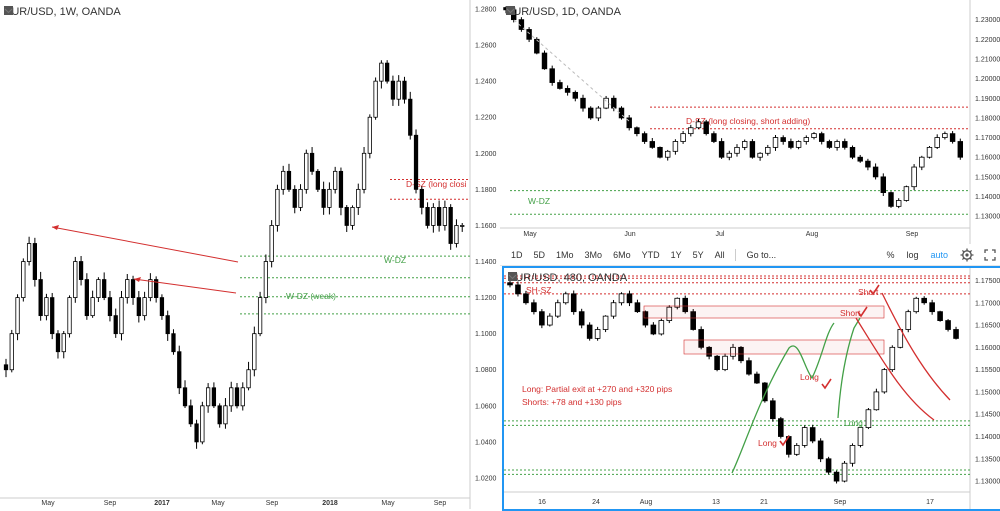  Describe the element at coordinates (567, 278) in the screenshot. I see `h4-title: EUR/USD, 480, OANDA` at that location.